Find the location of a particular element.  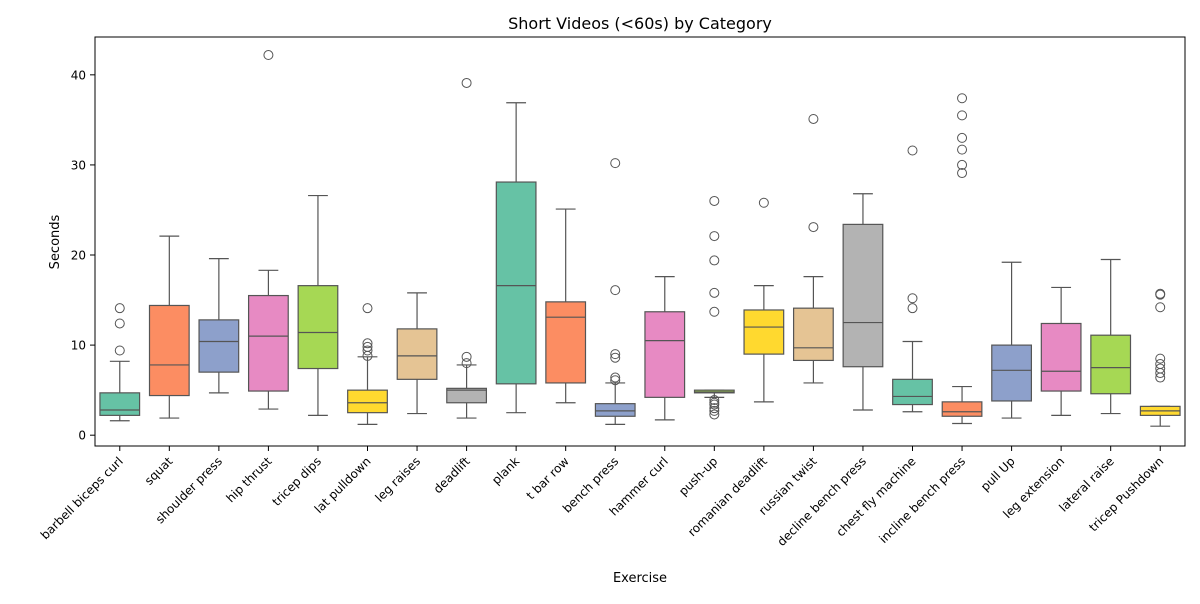

y-axis: 0 10 20 30 40 is located at coordinates (83, 255).